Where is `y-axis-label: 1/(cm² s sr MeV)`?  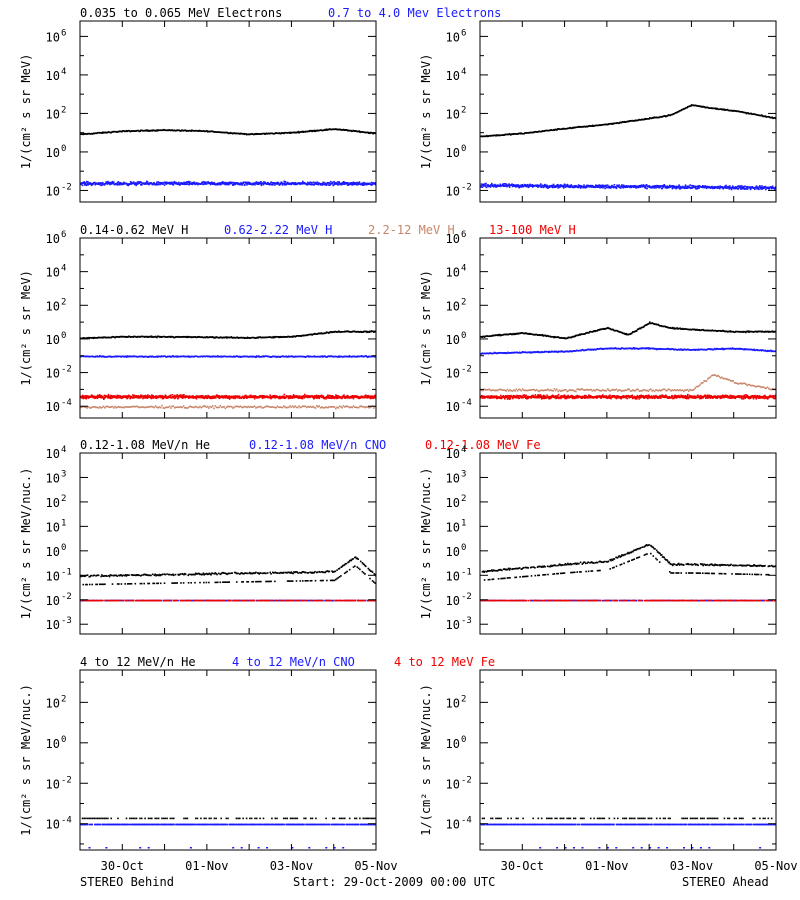 y-axis-label: 1/(cm² s sr MeV) is located at coordinates (426, 112).